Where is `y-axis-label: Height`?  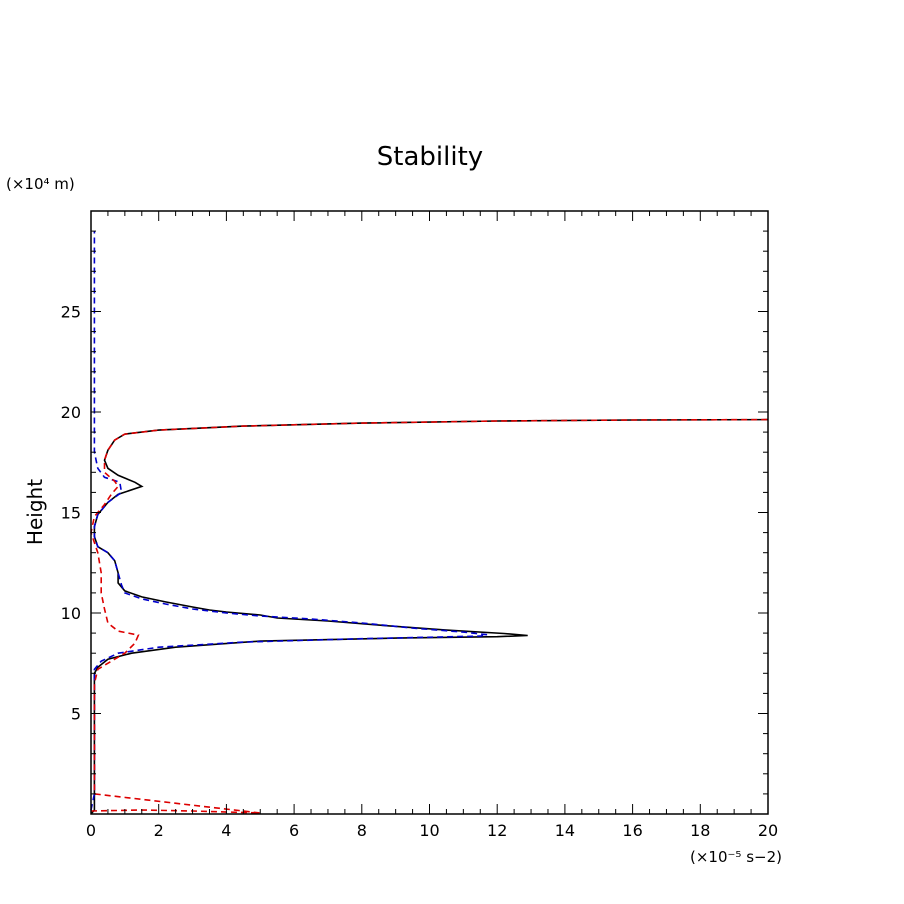 y-axis-label: Height is located at coordinates (35, 512).